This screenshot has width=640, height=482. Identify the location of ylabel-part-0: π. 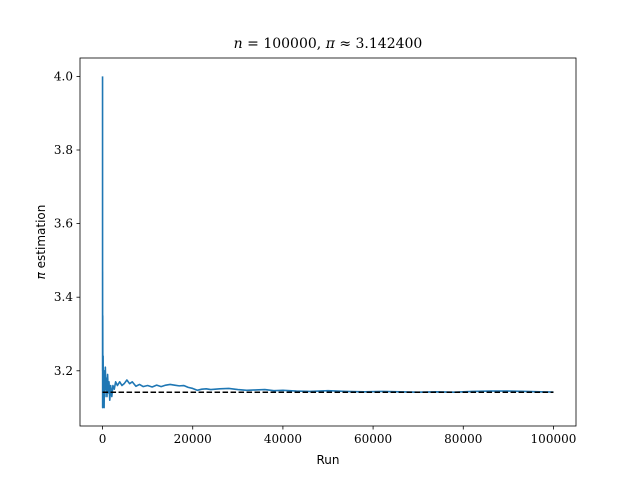
(41, 275).